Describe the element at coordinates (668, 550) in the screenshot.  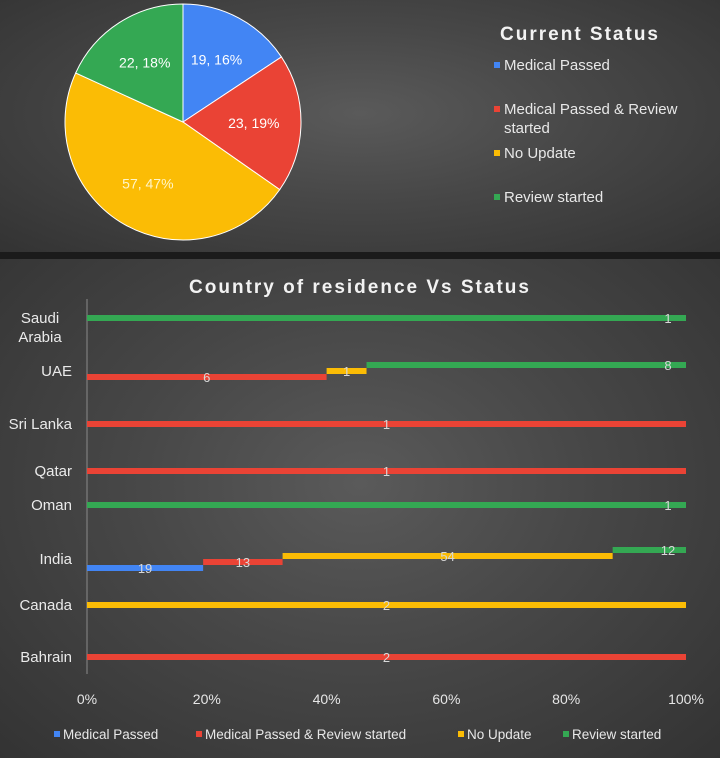
I see `bar-data-label: 12` at that location.